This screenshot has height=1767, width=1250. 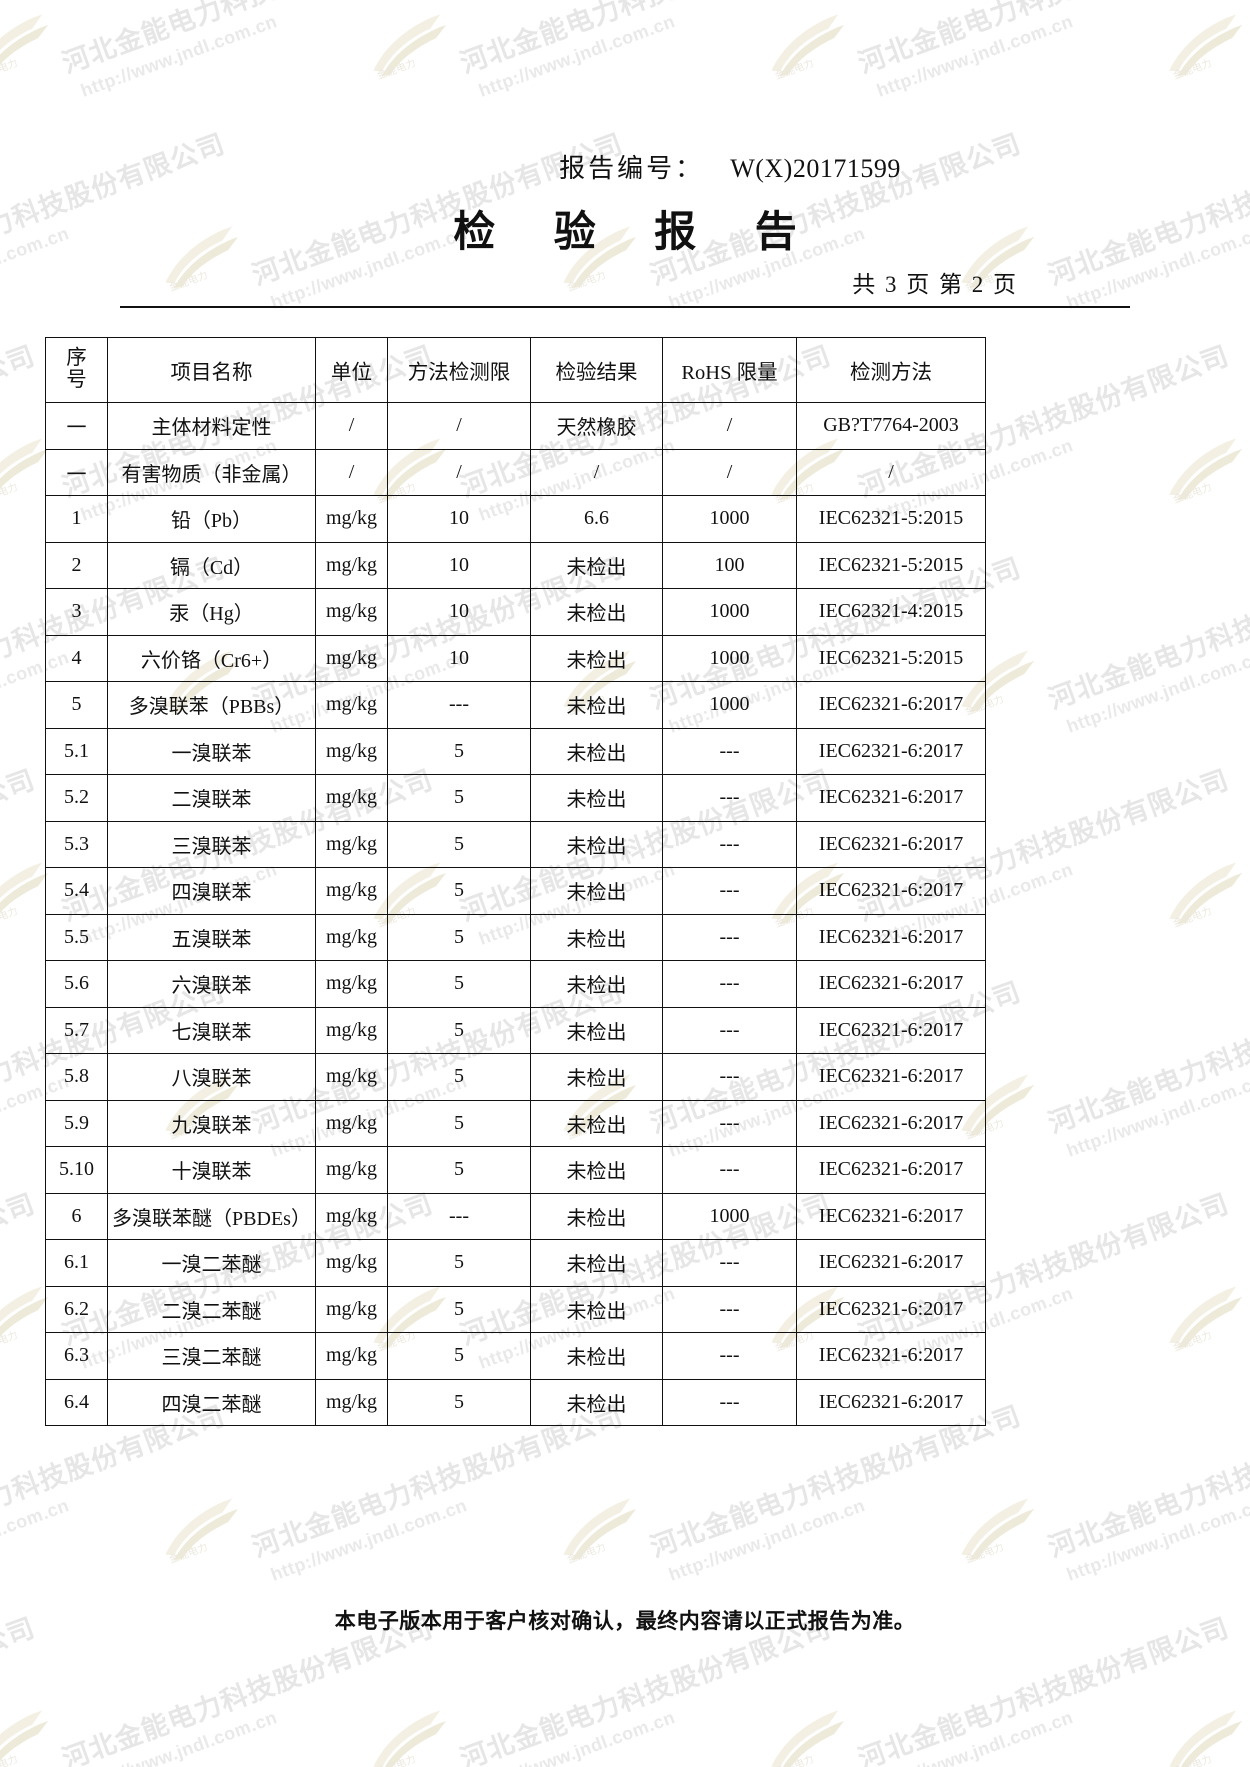 What do you see at coordinates (515, 472) in the screenshot?
I see `table-row: 一有害物质（非金属） / / / / /` at bounding box center [515, 472].